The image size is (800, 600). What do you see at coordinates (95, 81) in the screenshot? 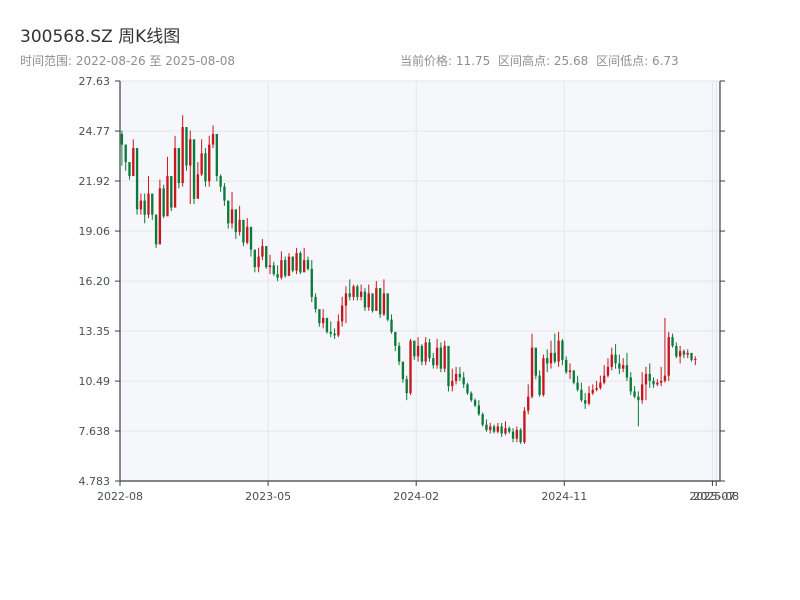
I see `y-tick-label: 27.63` at bounding box center [95, 81].